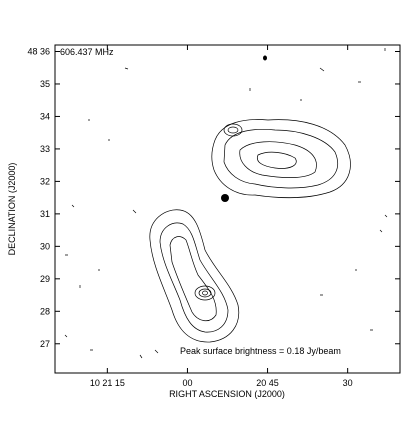 The width and height of the screenshot is (409, 434). What do you see at coordinates (45, 149) in the screenshot?
I see `y-tick-label: 33` at bounding box center [45, 149].